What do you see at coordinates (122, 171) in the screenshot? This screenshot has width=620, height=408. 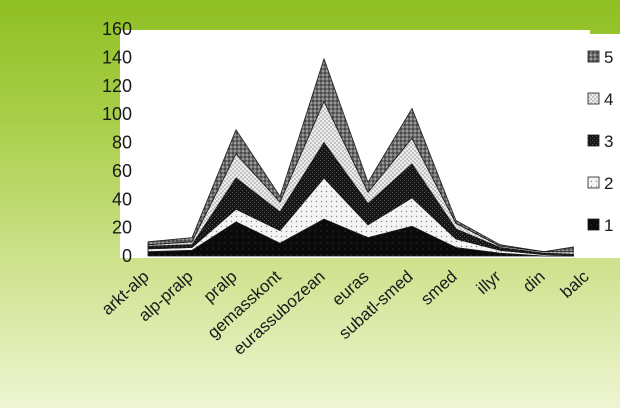 I see `y-tick-label: 60` at bounding box center [122, 171].